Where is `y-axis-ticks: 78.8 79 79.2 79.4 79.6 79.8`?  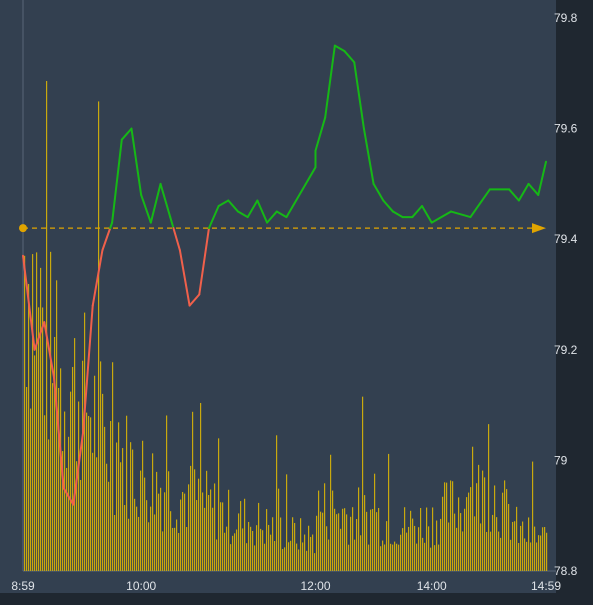 y-axis-ticks: 78.8 79 79.2 79.4 79.6 79.8 is located at coordinates (566, 294).